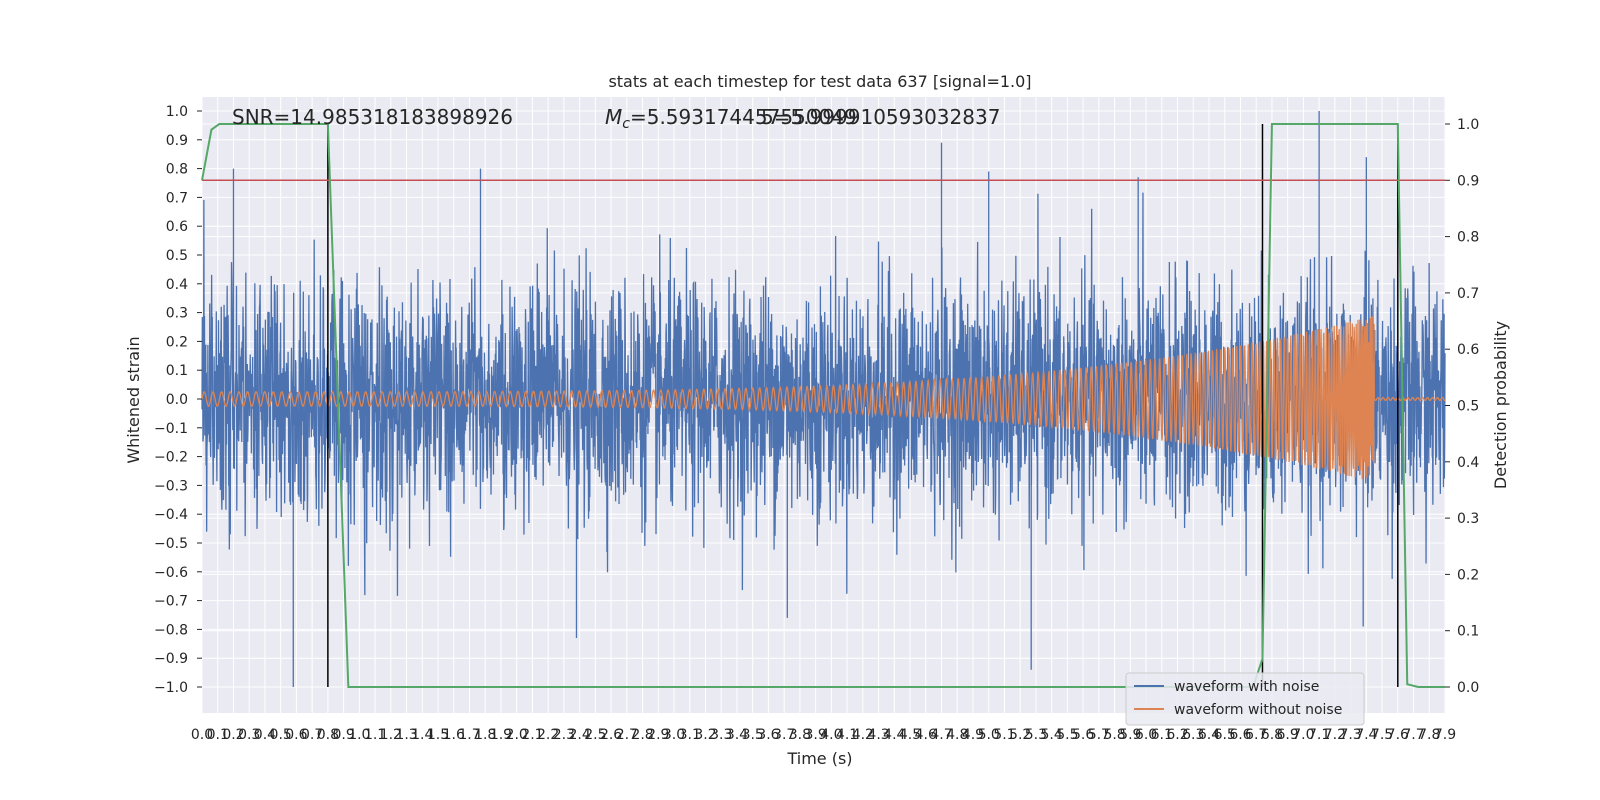 This screenshot has height=800, width=1600. Describe the element at coordinates (438, 735) in the screenshot. I see `x-tick-label: 1.5` at that location.